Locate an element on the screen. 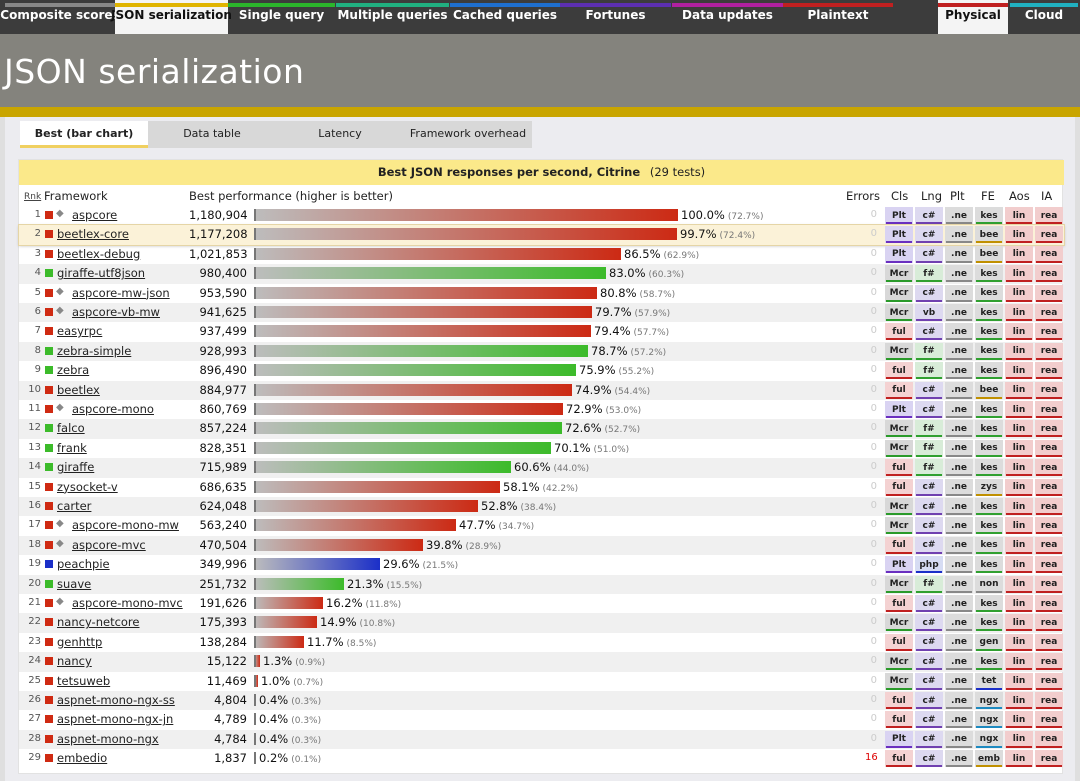 The width and height of the screenshot is (1080, 781). framework-link: aspcore is located at coordinates (95, 215).